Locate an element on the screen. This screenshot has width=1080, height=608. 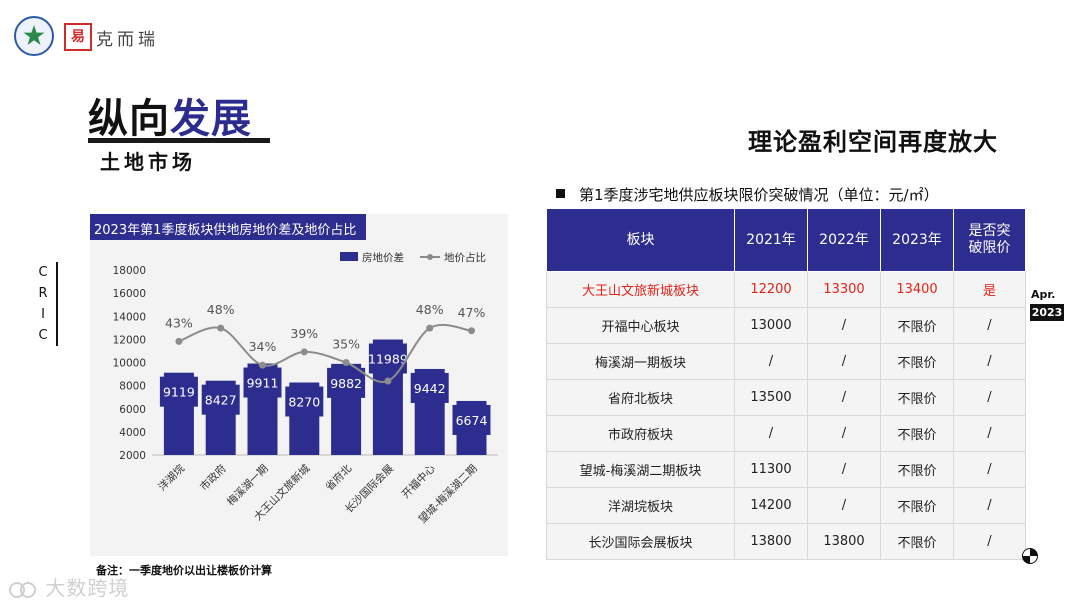
table-cell: 大王山文旅新城板块 is located at coordinates (640, 289).